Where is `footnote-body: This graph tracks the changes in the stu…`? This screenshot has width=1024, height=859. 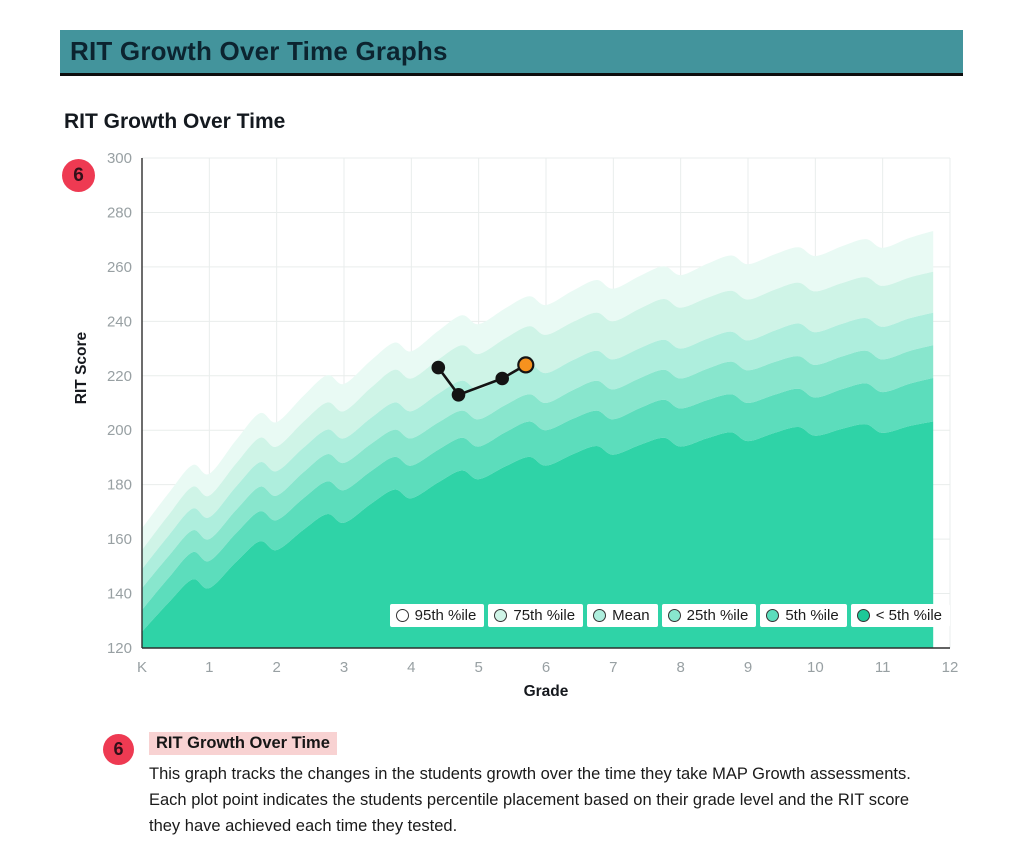
footnote-body: This graph tracks the changes in the stu… is located at coordinates (530, 800).